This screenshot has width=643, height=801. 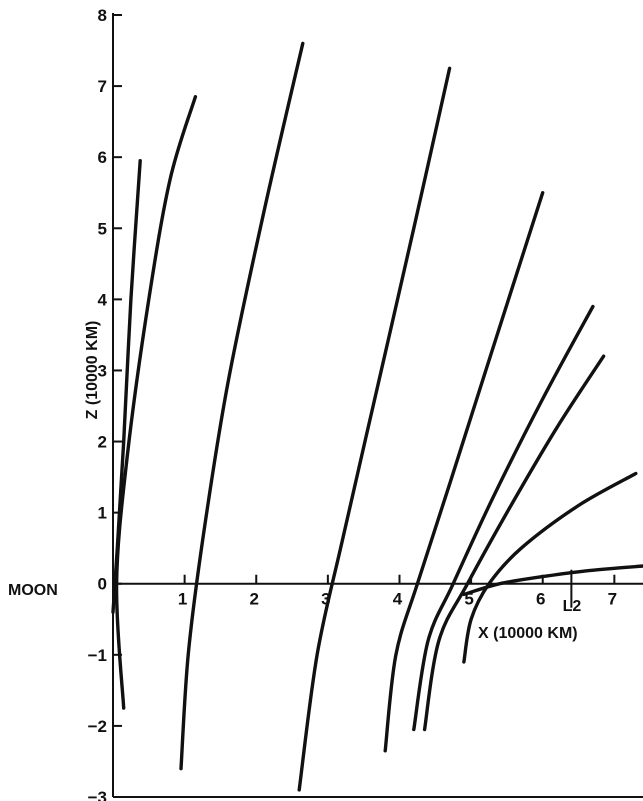 I want to click on y-tick-label: −1, so click(x=97, y=655).